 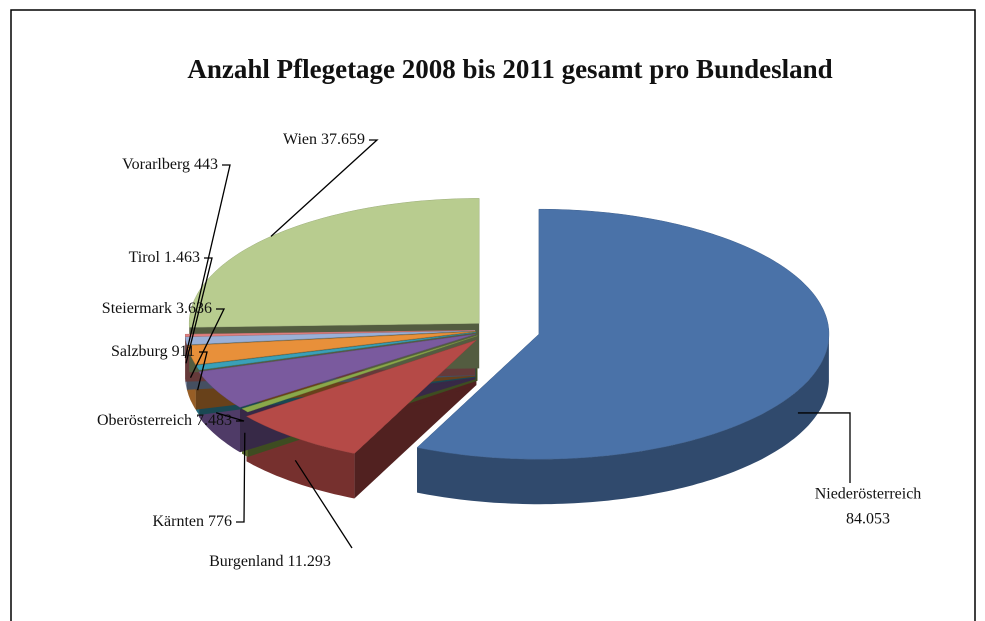 What do you see at coordinates (868, 519) in the screenshot?
I see `data-label-value: 84.053` at bounding box center [868, 519].